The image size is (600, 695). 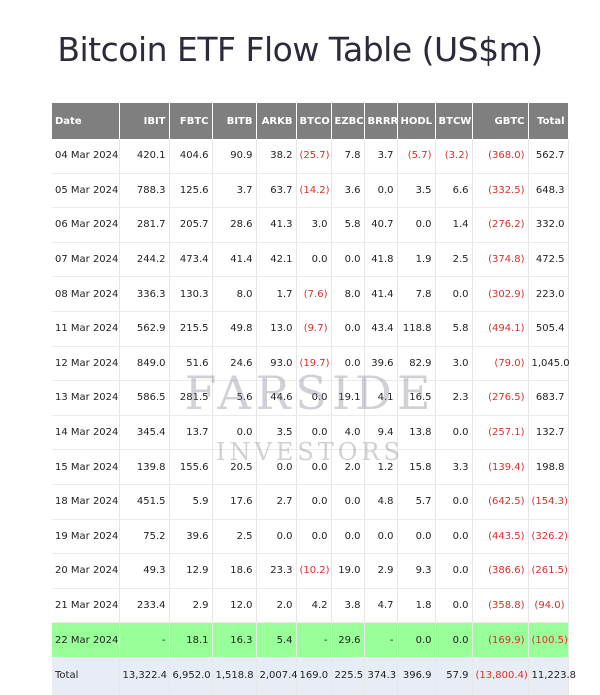 I want to click on flow-cell-btco: -, so click(x=314, y=640).